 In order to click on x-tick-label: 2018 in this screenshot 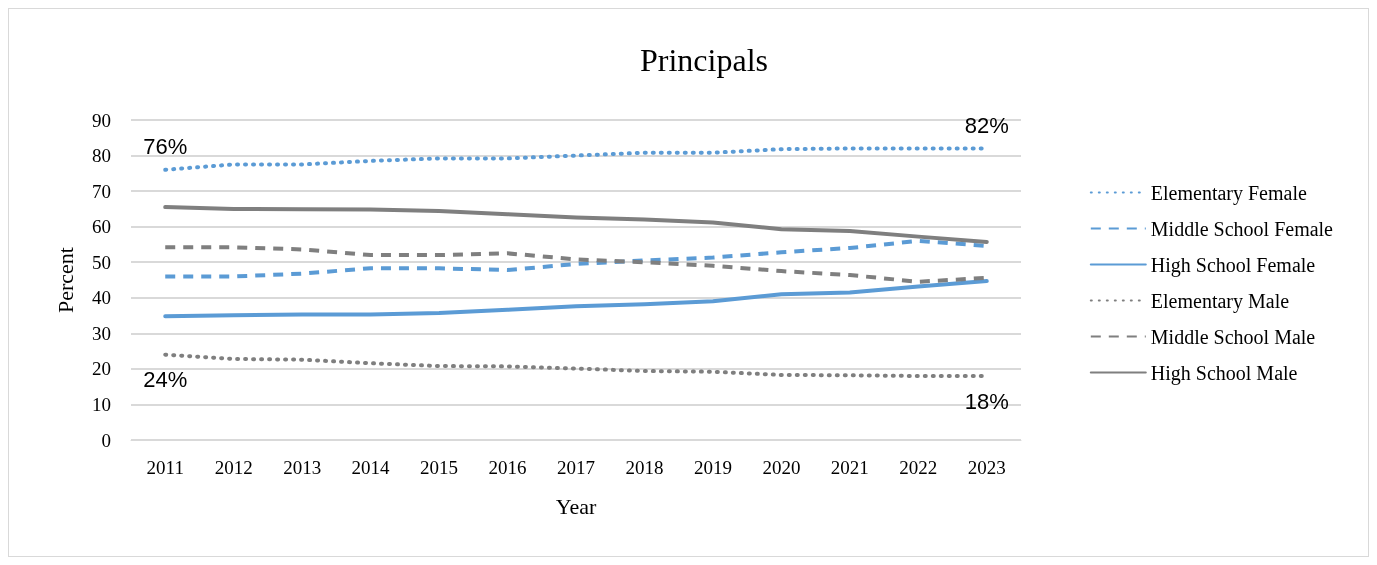, I will do `click(644, 467)`.